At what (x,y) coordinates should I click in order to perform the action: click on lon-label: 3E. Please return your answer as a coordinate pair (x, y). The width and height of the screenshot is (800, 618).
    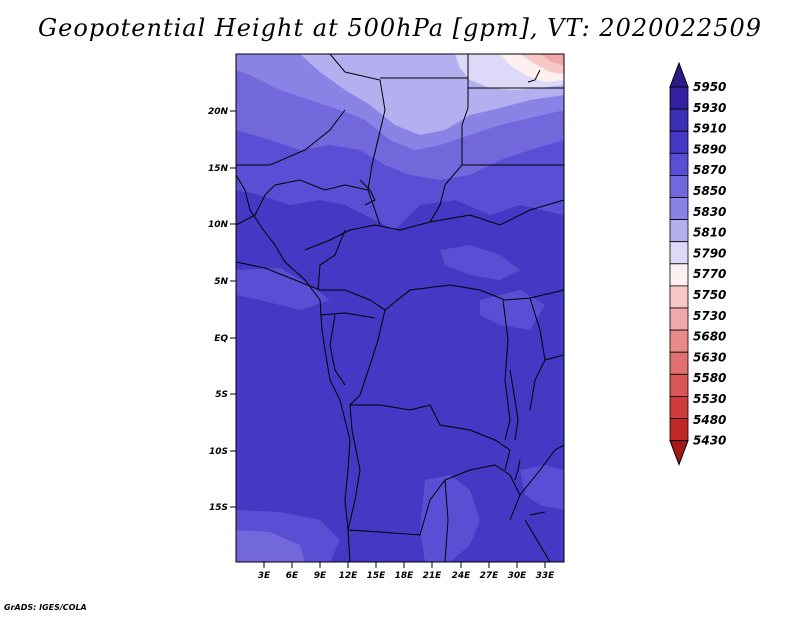
    Looking at the image, I should click on (264, 576).